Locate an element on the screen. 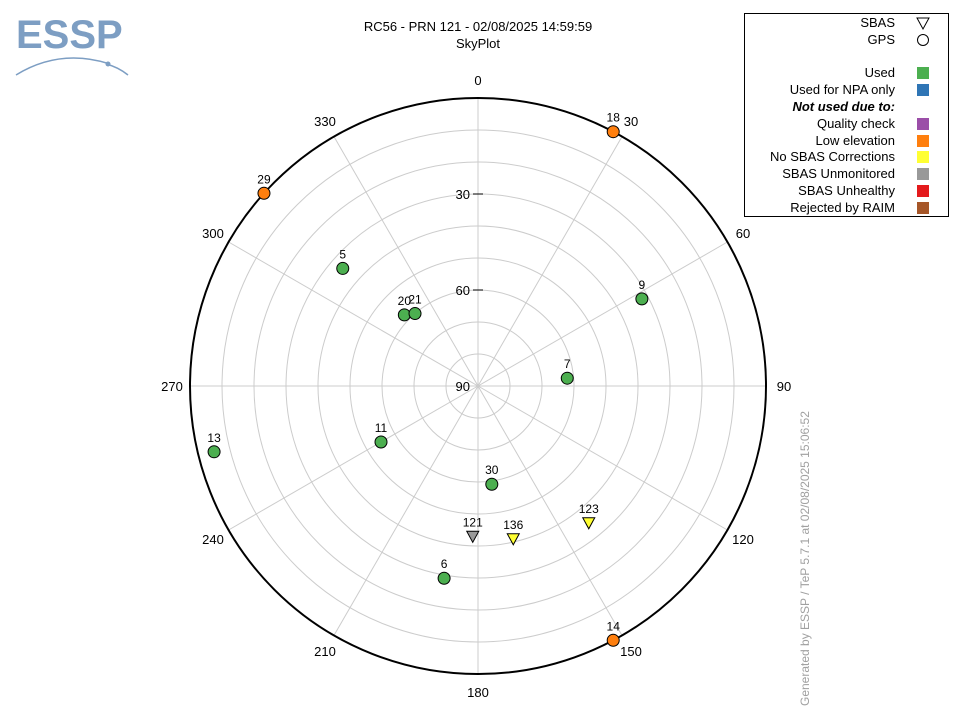 The height and width of the screenshot is (720, 960). azimuth-tick-label: 240 is located at coordinates (213, 539).